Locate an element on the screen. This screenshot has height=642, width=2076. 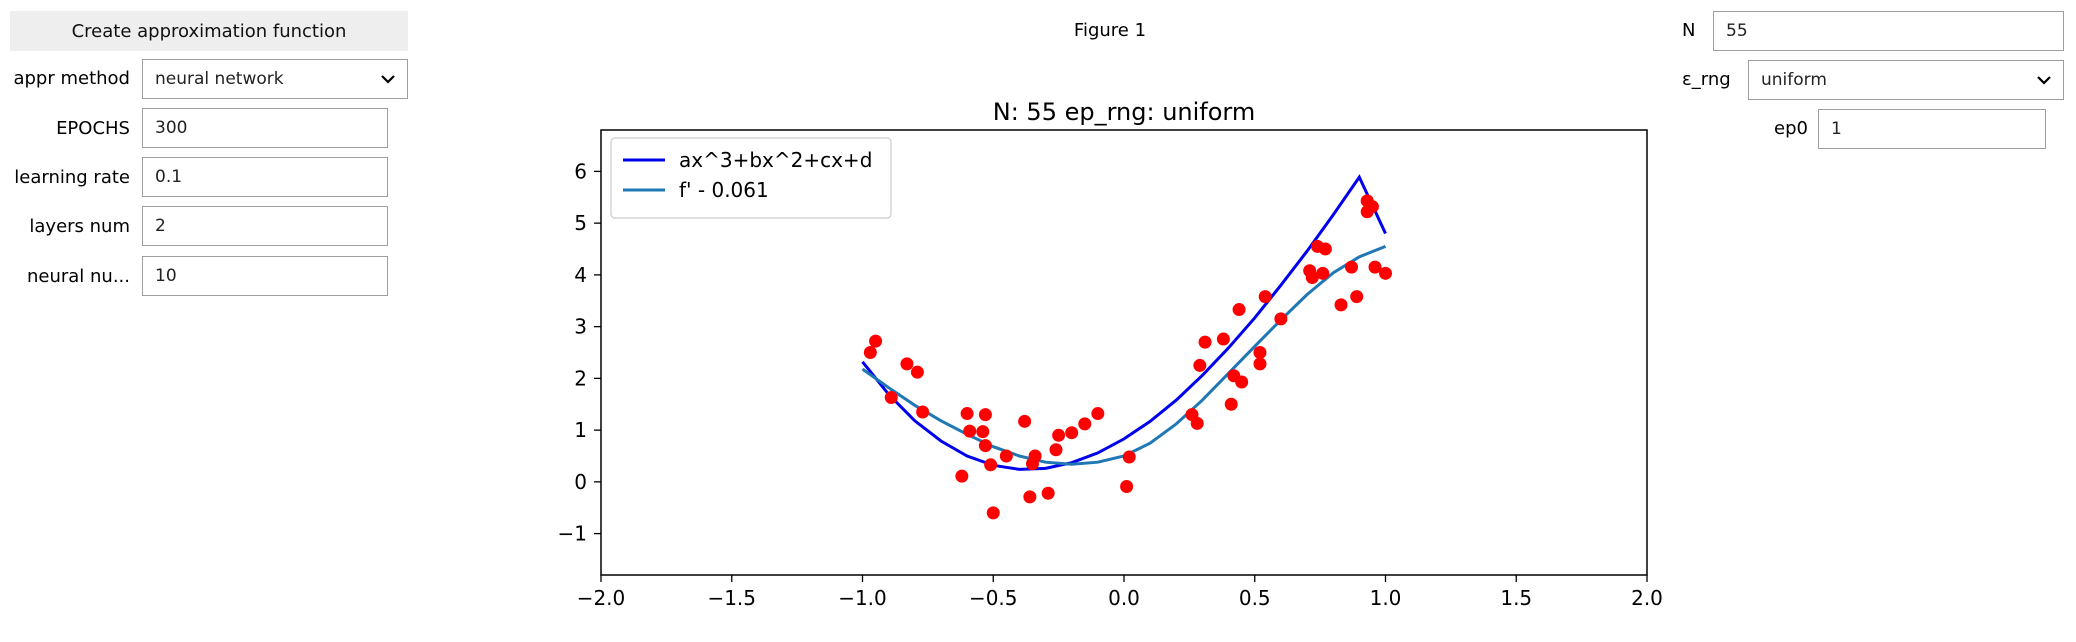
x-tick-label: −1.5 is located at coordinates (731, 598).